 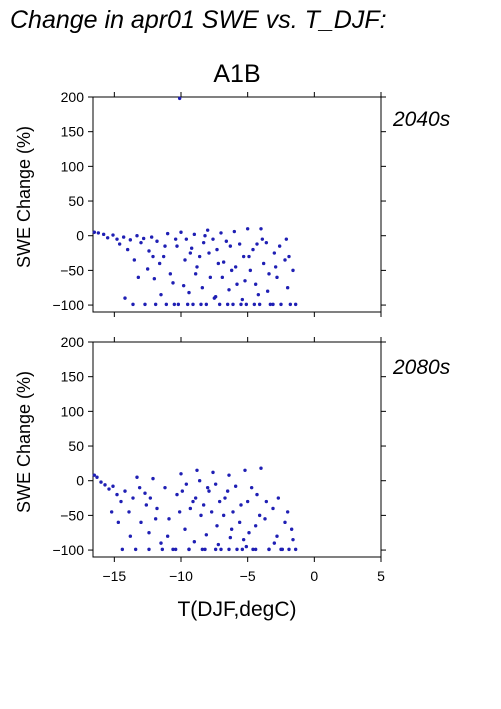 What do you see at coordinates (24, 442) in the screenshot?
I see `y-axis-label-2080s: SWE Change (%)` at bounding box center [24, 442].